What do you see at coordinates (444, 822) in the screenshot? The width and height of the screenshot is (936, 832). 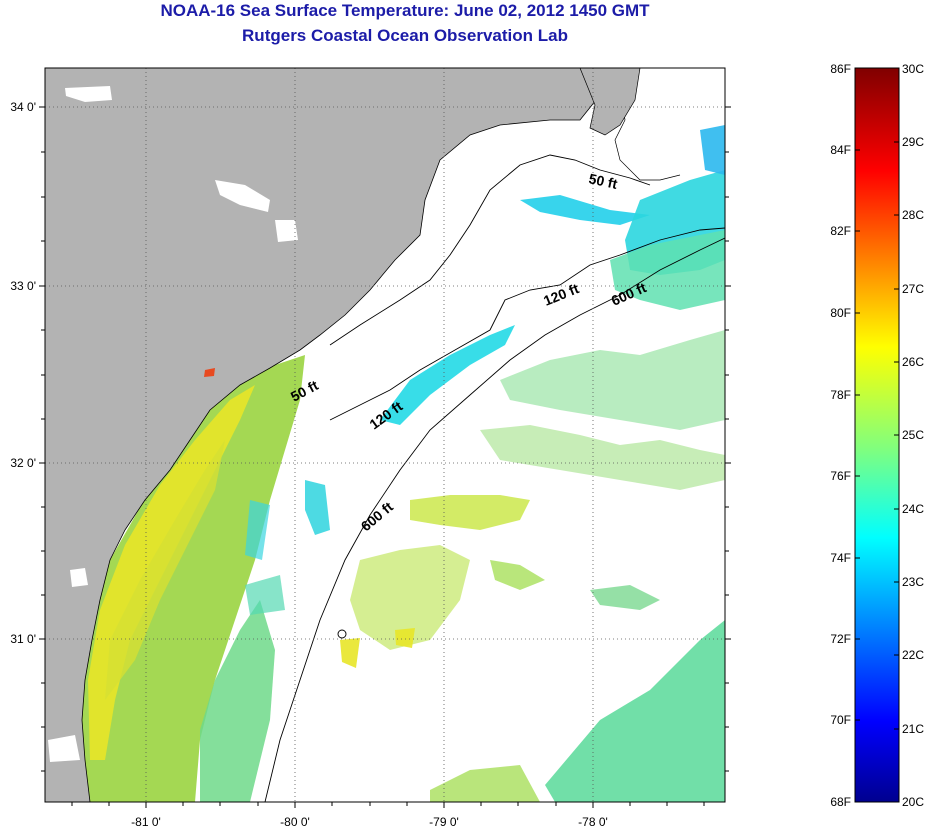 I see `lon-label: -79 0'` at bounding box center [444, 822].